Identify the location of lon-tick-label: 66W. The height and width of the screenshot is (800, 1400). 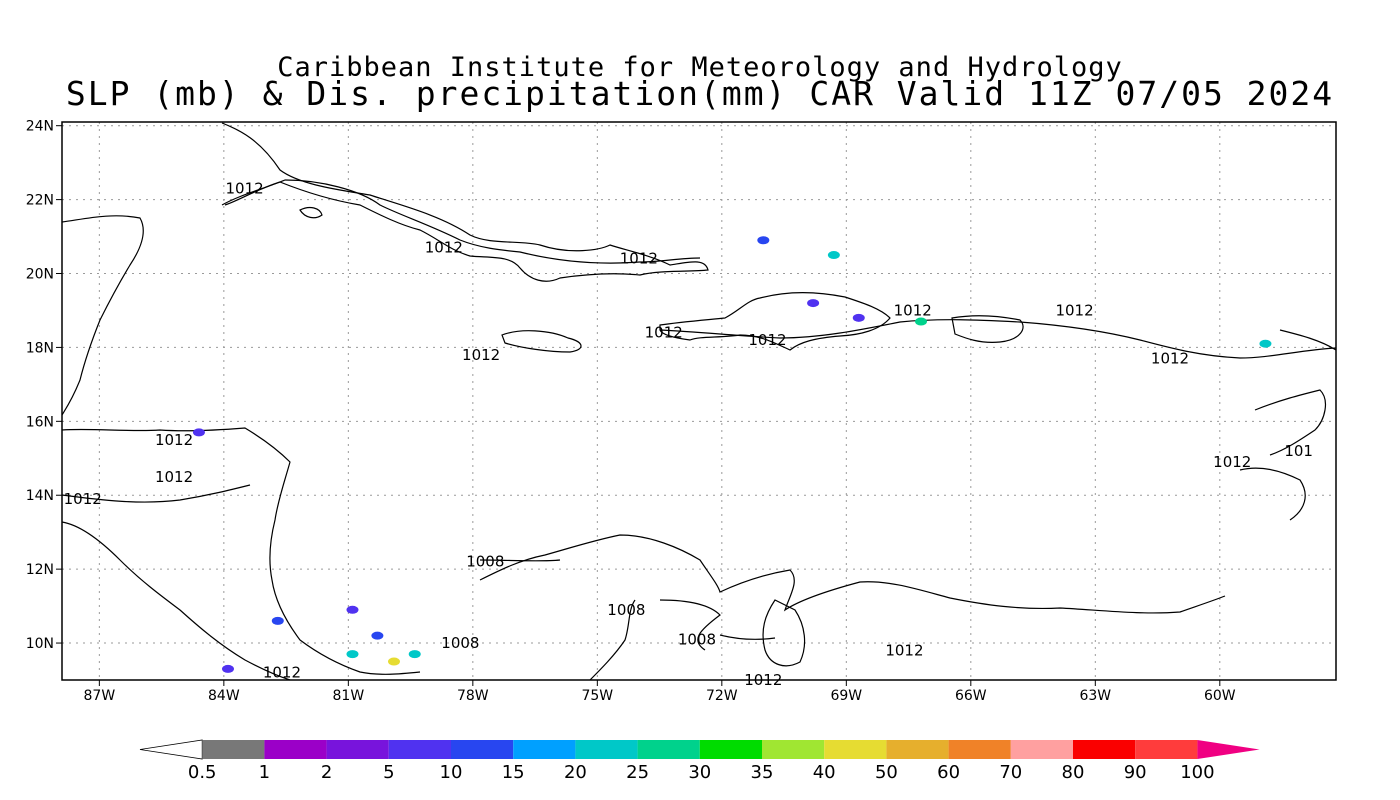
(971, 696).